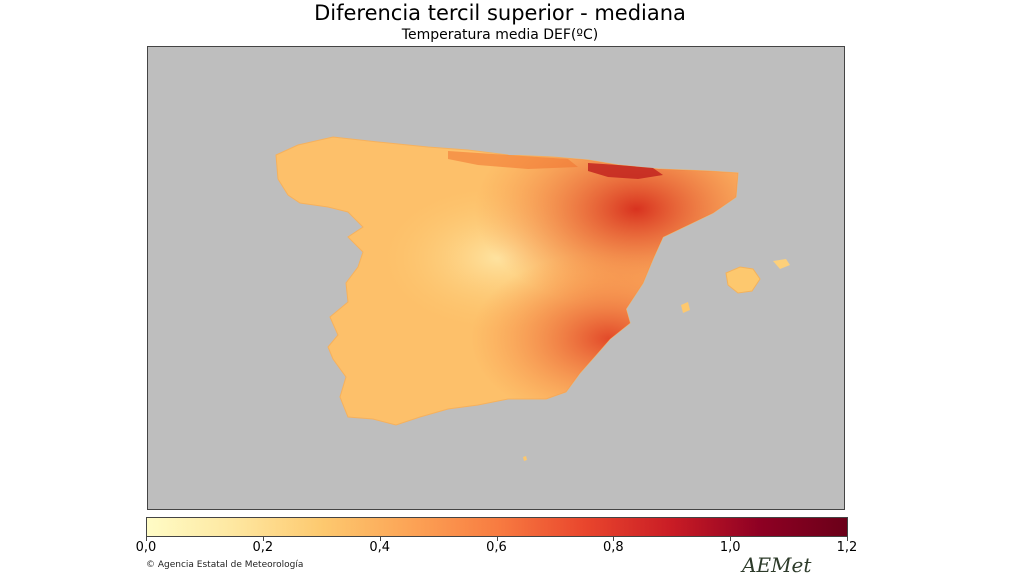 The width and height of the screenshot is (1024, 577). What do you see at coordinates (613, 547) in the screenshot?
I see `colorbar-tick-label: 0,8` at bounding box center [613, 547].